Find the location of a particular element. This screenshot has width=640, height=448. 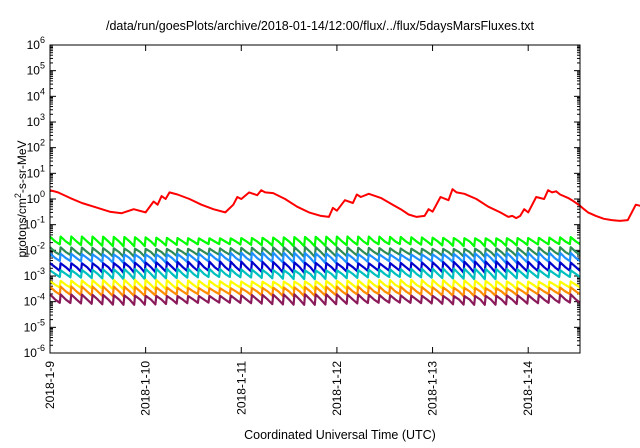

x-tick-label: 2018-1-9 is located at coordinates (50, 385).